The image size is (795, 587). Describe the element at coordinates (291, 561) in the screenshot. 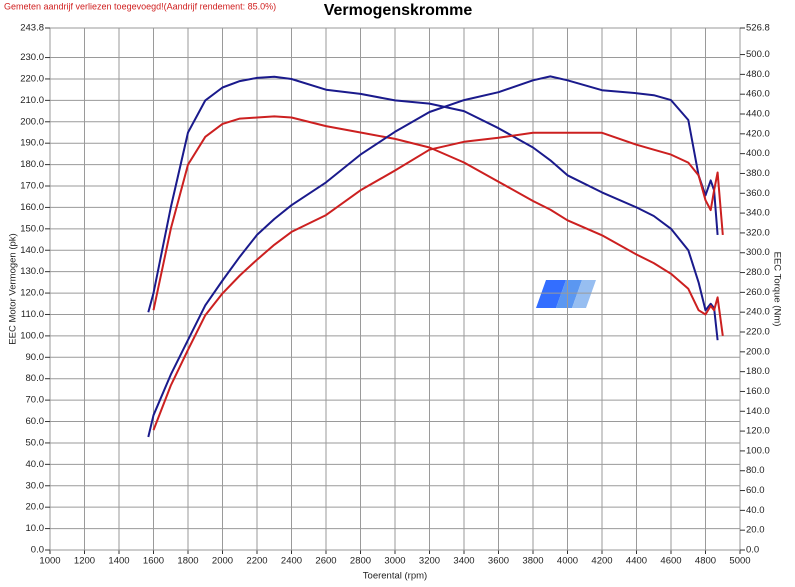

I see `x-tick-label: 2400` at that location.